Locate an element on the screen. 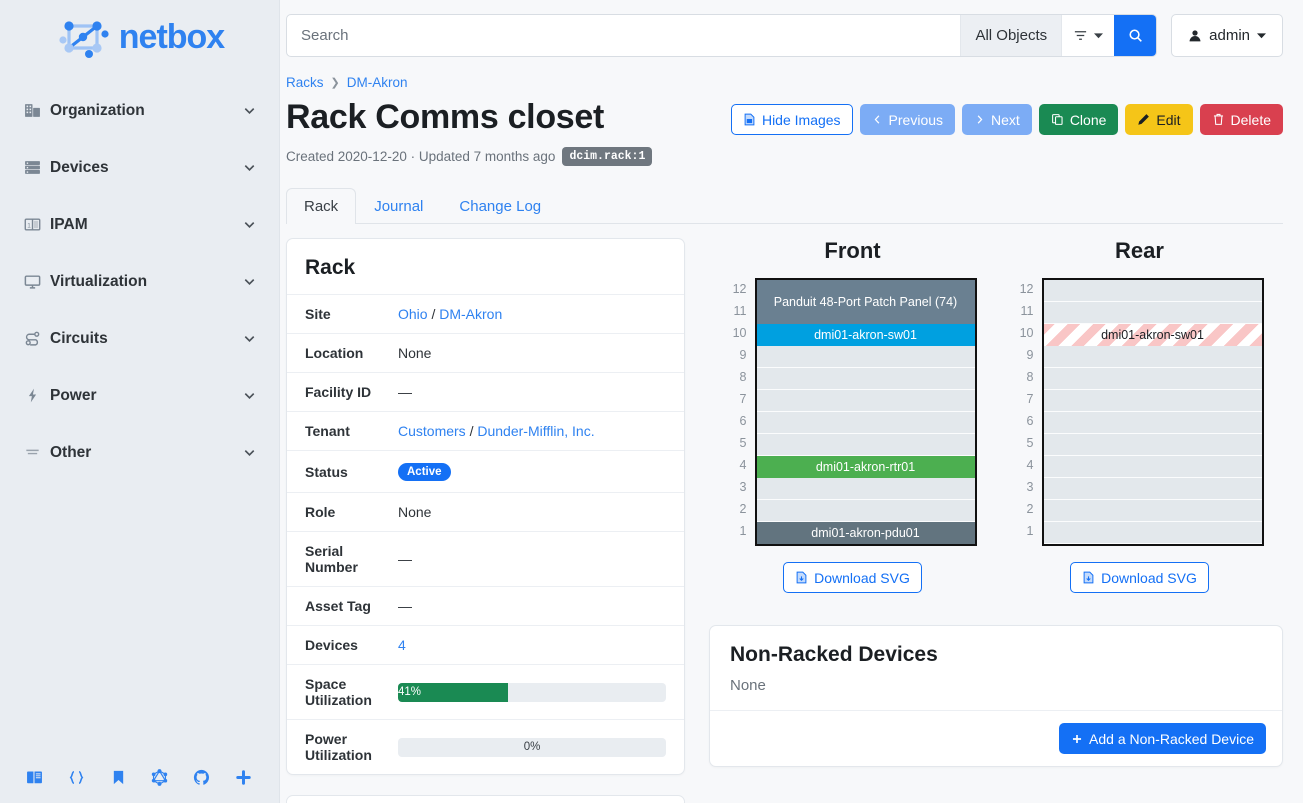 This screenshot has height=803, width=1303. chevron-right-icon: ❯ is located at coordinates (335, 83).